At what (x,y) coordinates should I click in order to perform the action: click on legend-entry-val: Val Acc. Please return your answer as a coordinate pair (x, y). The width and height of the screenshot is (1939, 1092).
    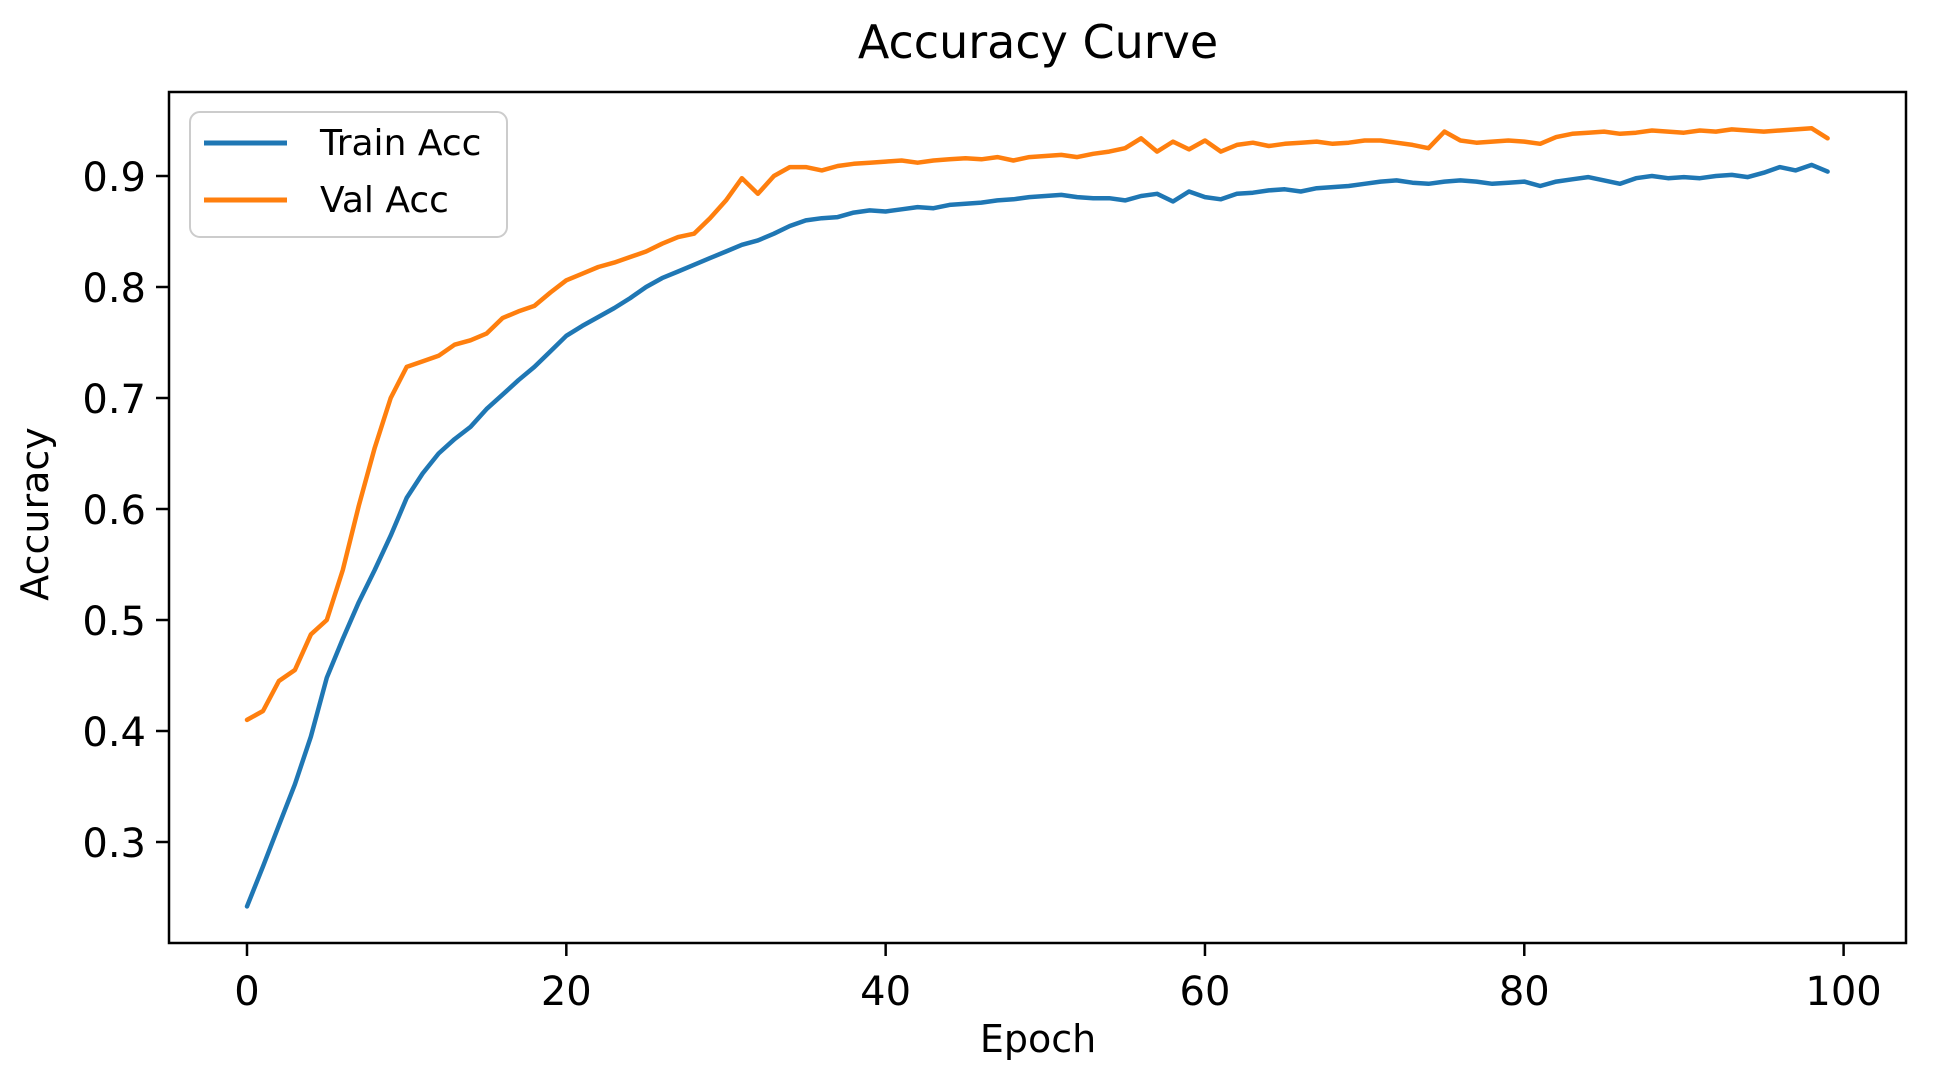
    Looking at the image, I should click on (326, 200).